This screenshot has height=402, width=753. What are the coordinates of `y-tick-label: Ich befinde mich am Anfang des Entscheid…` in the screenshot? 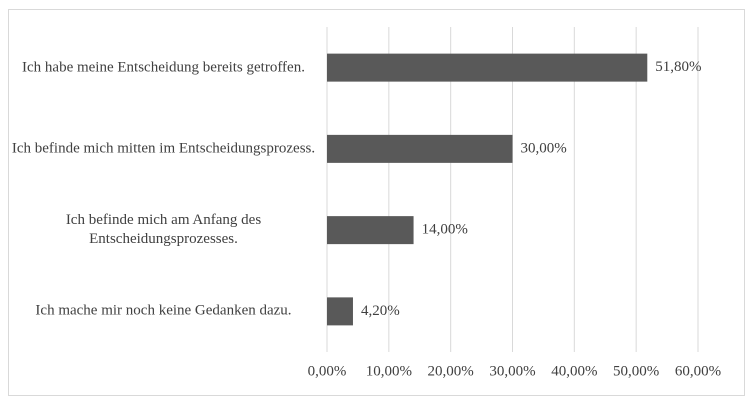 It's located at (163, 230).